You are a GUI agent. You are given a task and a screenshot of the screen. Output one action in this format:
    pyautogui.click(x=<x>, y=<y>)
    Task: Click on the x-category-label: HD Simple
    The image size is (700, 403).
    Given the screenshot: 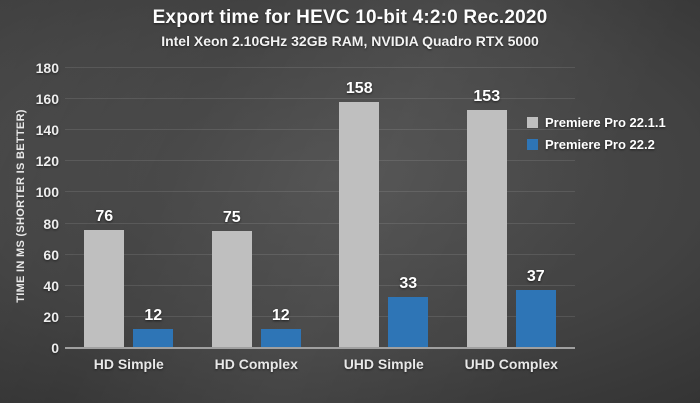 What is the action you would take?
    pyautogui.click(x=128, y=364)
    